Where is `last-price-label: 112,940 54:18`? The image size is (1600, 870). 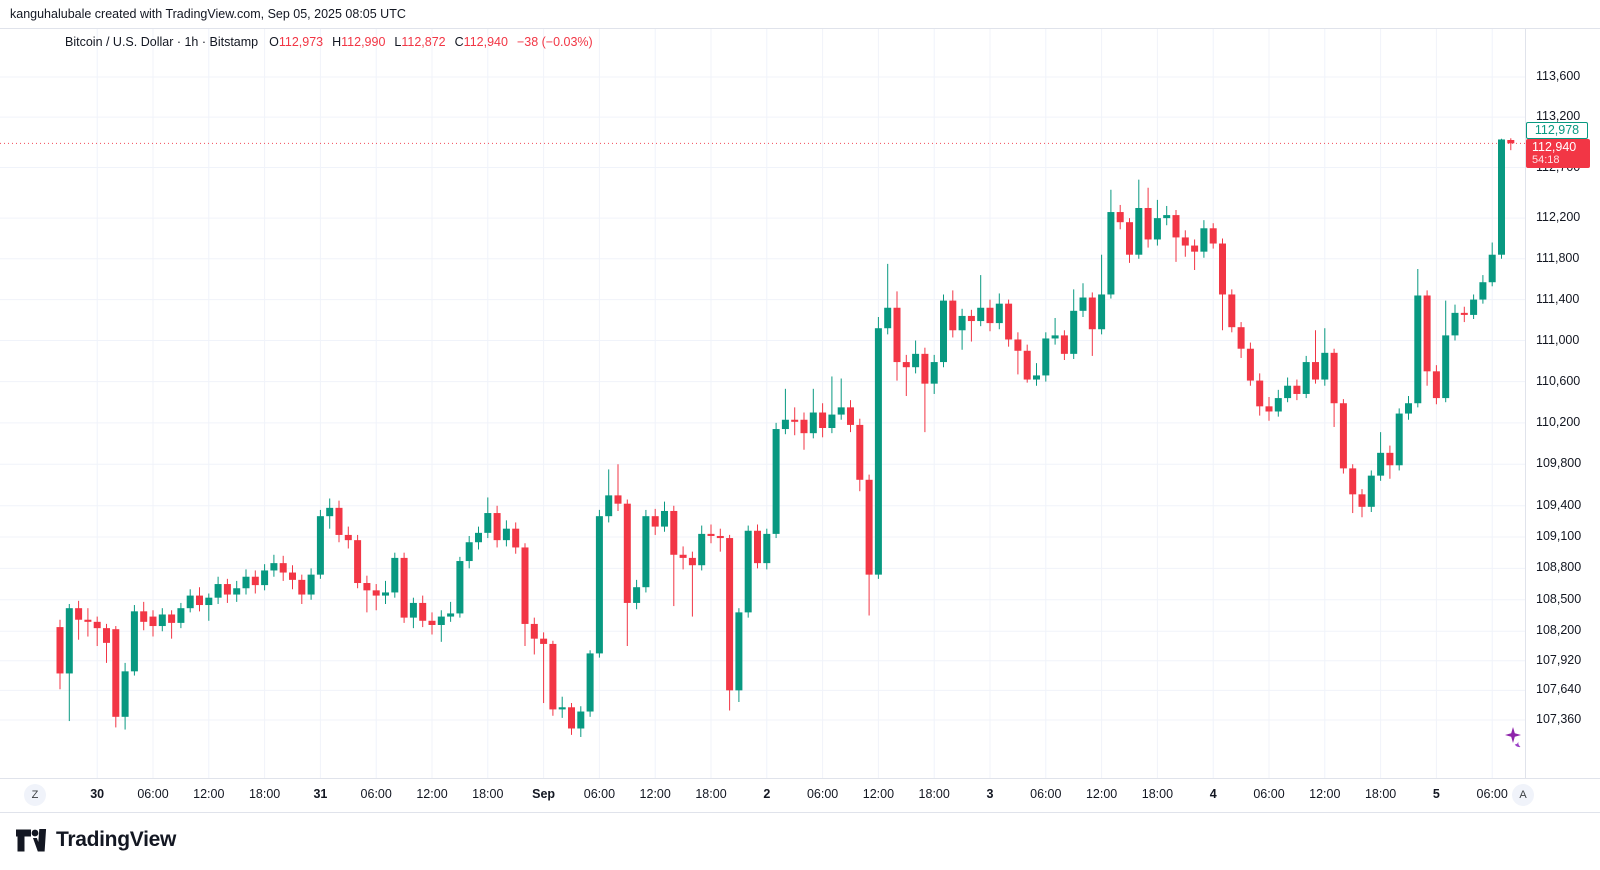
last-price-label: 112,940 54:18 is located at coordinates (1558, 153).